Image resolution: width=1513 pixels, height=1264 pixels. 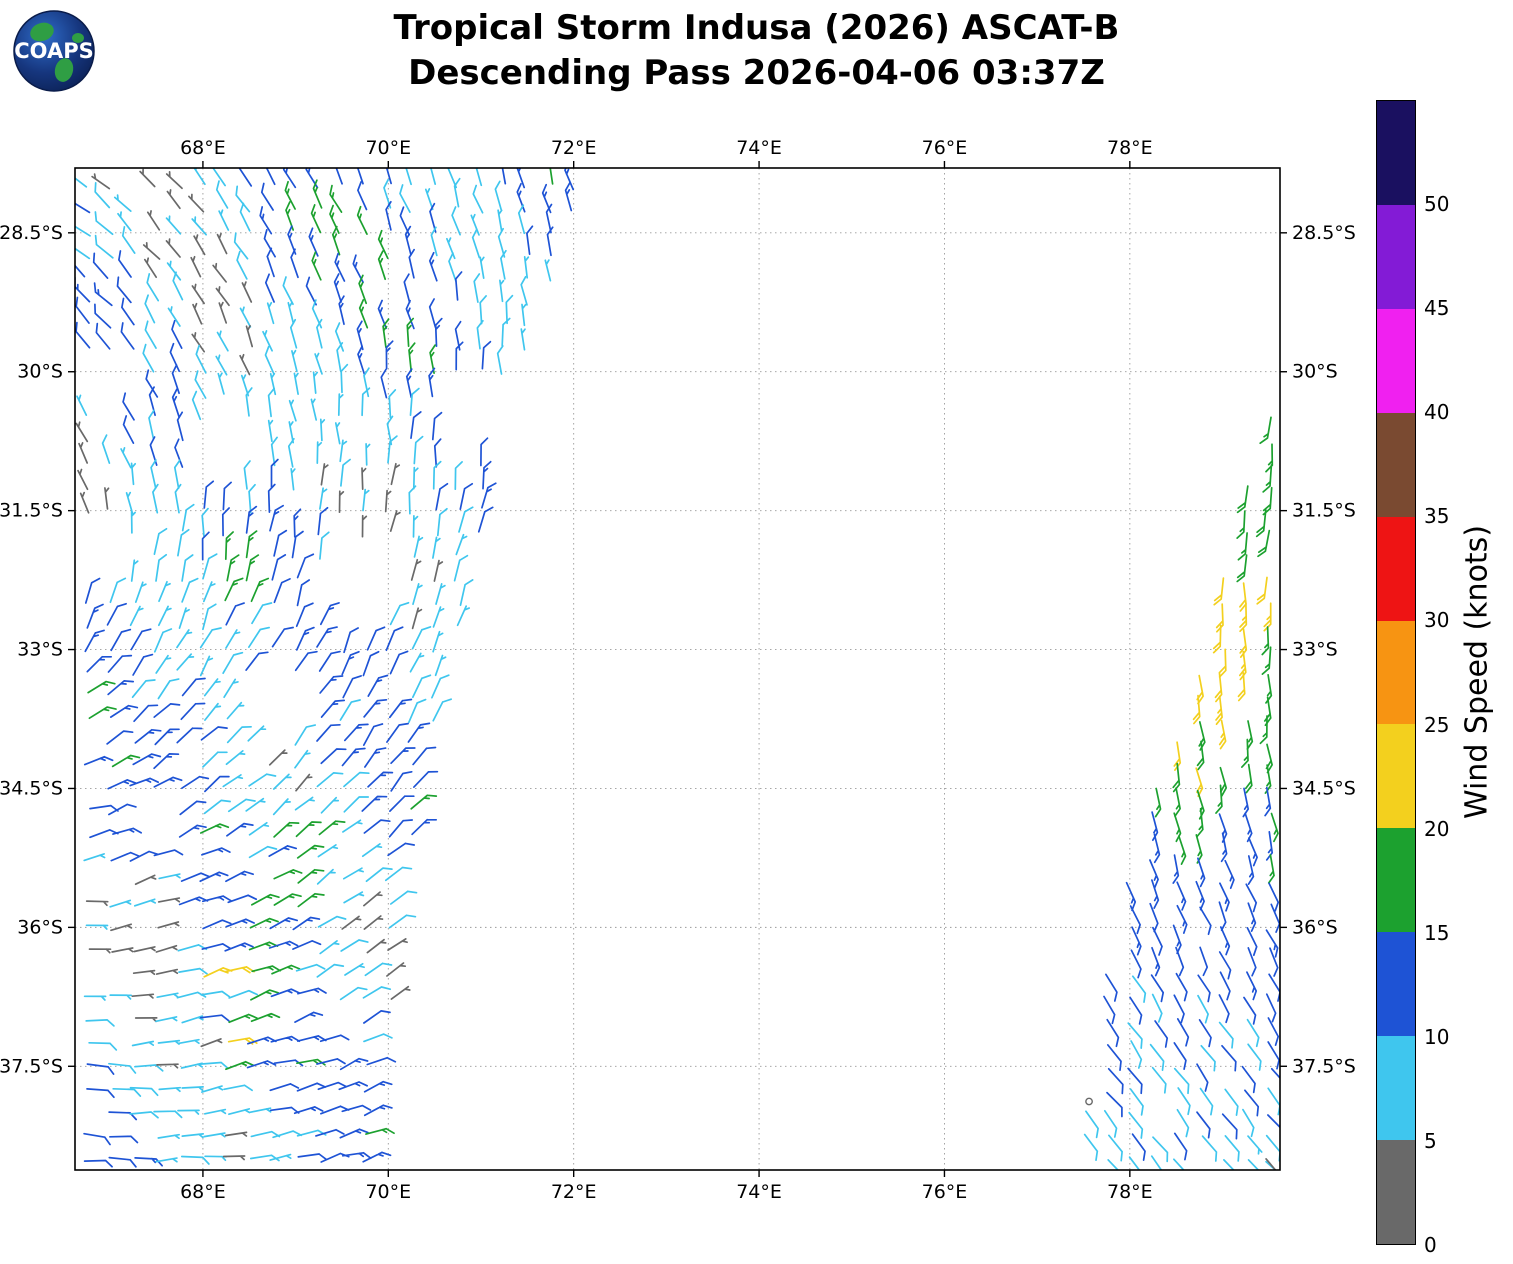 I want to click on x-tick-label-bottom: 70°E, so click(x=388, y=1192).